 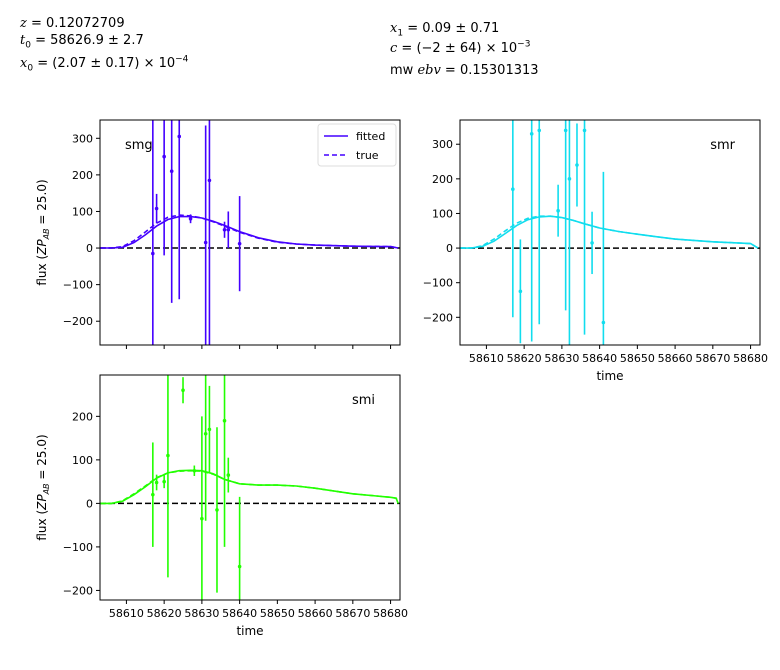 I want to click on legend-box, so click(x=357, y=145).